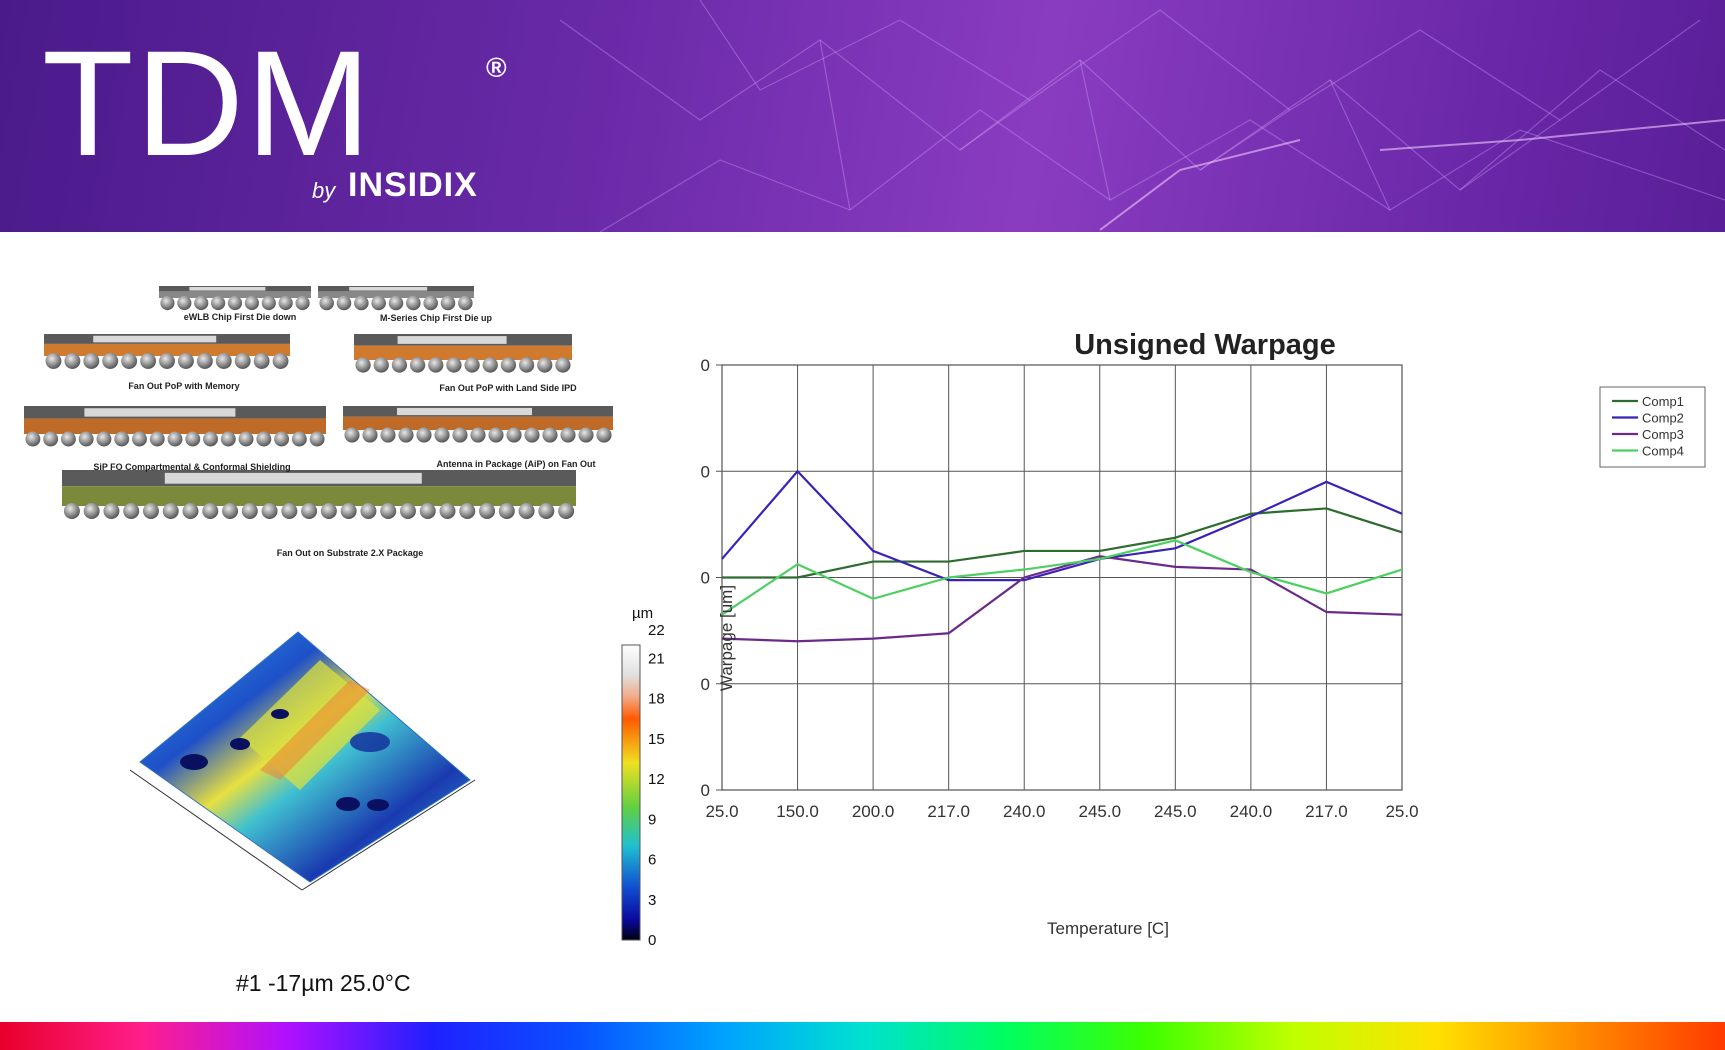 This screenshot has height=1050, width=1725. What do you see at coordinates (642, 613) in the screenshot?
I see `colorbar-unit: µm` at bounding box center [642, 613].